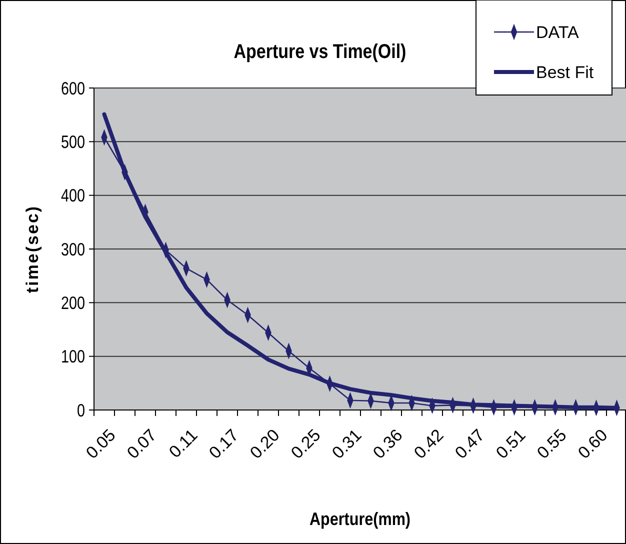 Image resolution: width=626 pixels, height=544 pixels. Describe the element at coordinates (565, 72) in the screenshot. I see `legend-label: Best Fit` at that location.